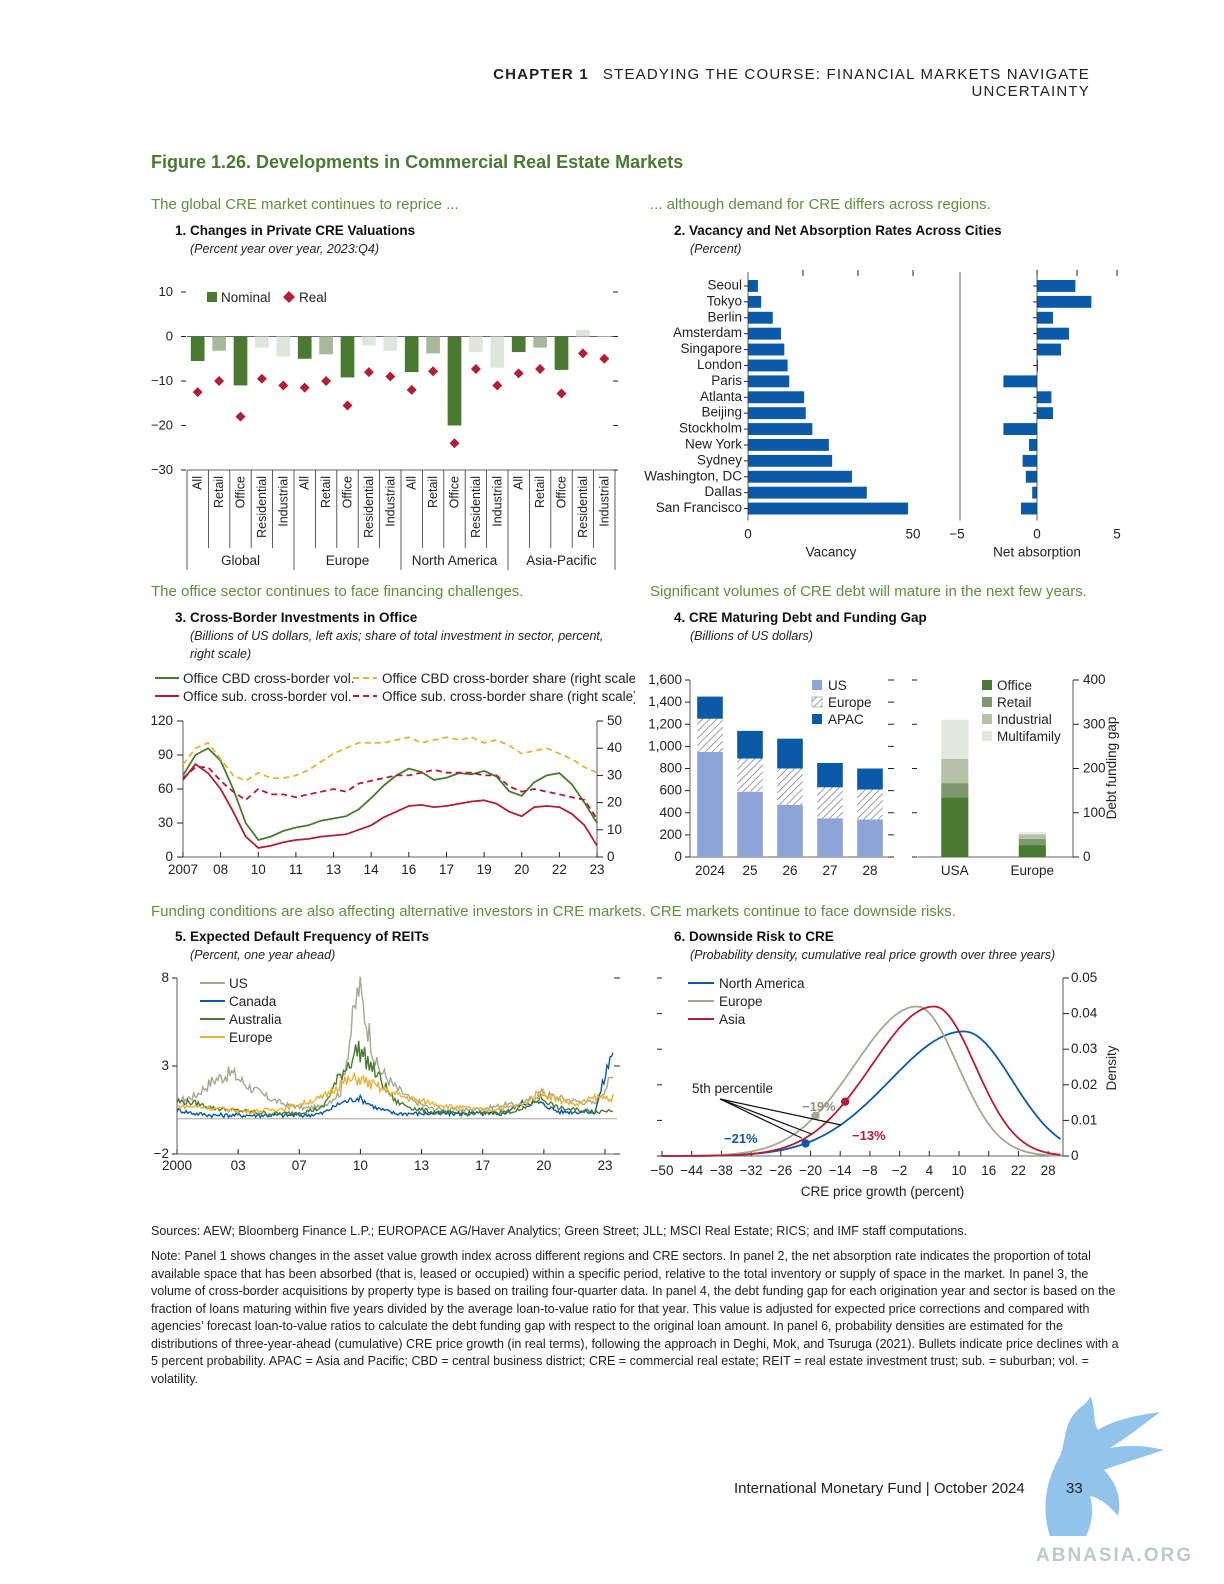 This screenshot has height=1584, width=1224. I want to click on x-tick-label: 0, so click(748, 534).